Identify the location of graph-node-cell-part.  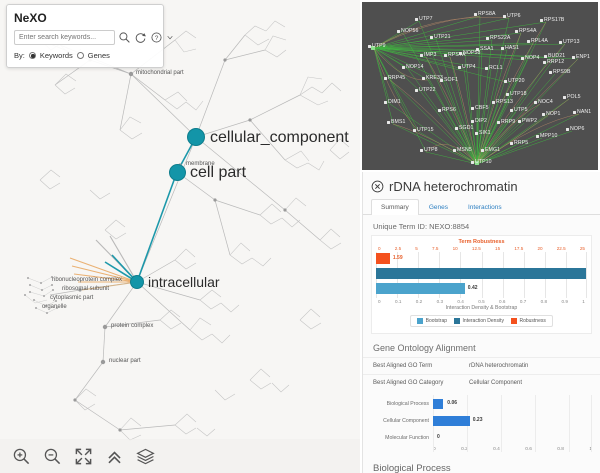
(177, 172).